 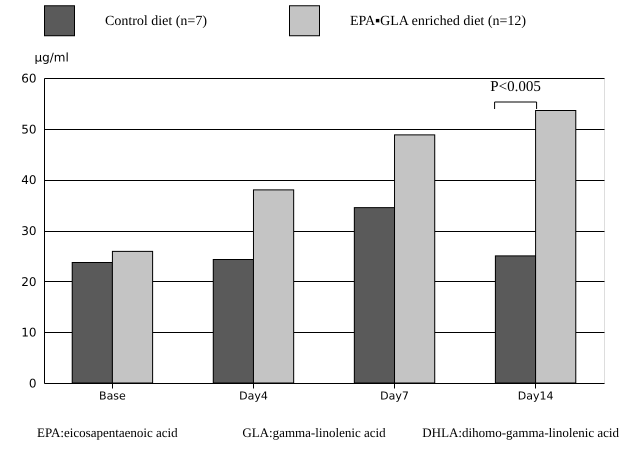 What do you see at coordinates (28, 333) in the screenshot?
I see `y-tick-label: 10` at bounding box center [28, 333].